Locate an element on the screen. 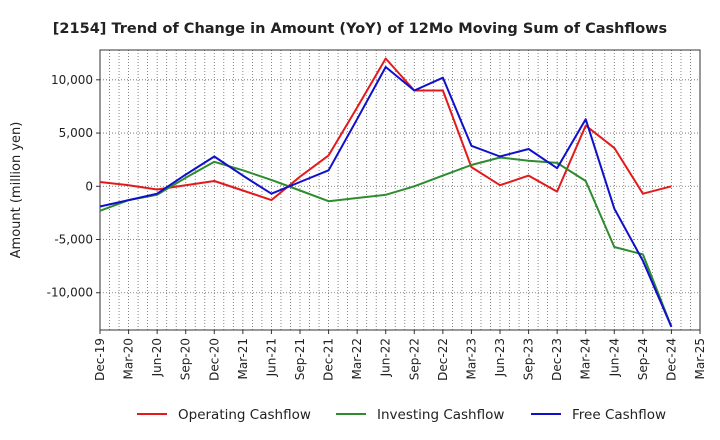  x-tick-label: Dec-20 is located at coordinates (214, 359).